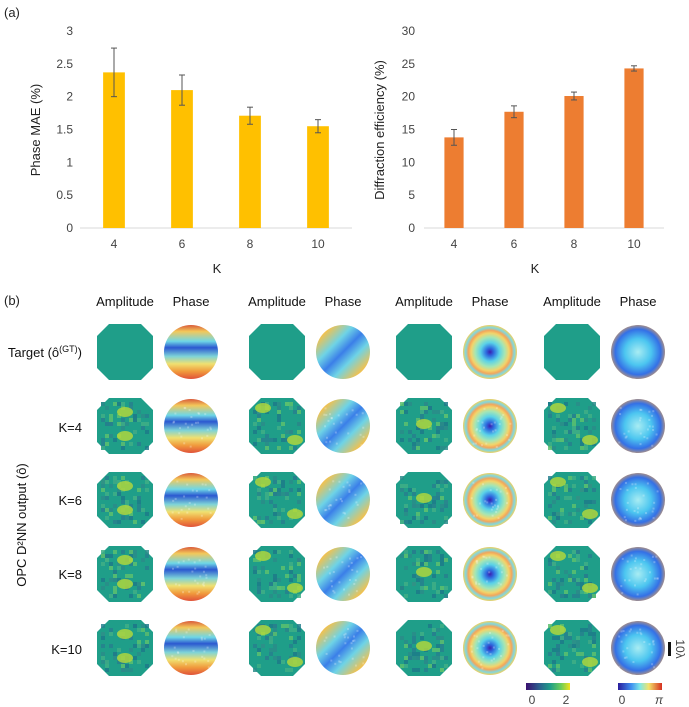 This screenshot has height=707, width=689. What do you see at coordinates (69, 228) in the screenshot?
I see `chart1-ytick-label: 0` at bounding box center [69, 228].